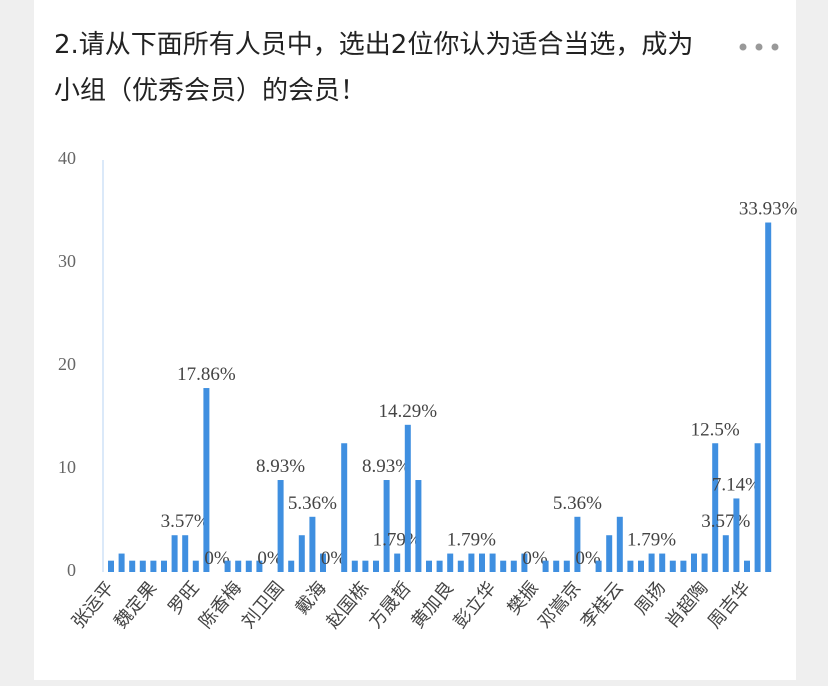 This screenshot has width=828, height=686. What do you see at coordinates (715, 429) in the screenshot?
I see `value-label: 12.5%` at bounding box center [715, 429].